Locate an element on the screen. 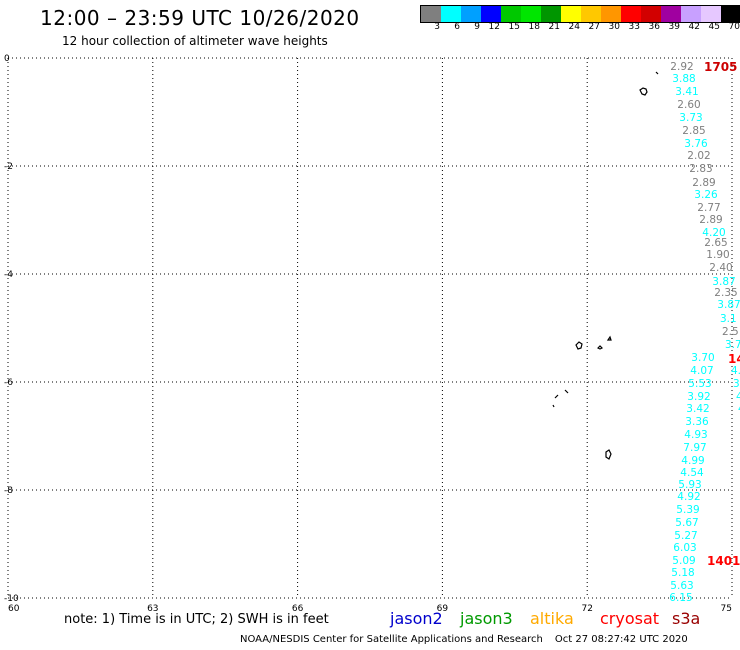  wave-height-value: 2.60 is located at coordinates (688, 105).